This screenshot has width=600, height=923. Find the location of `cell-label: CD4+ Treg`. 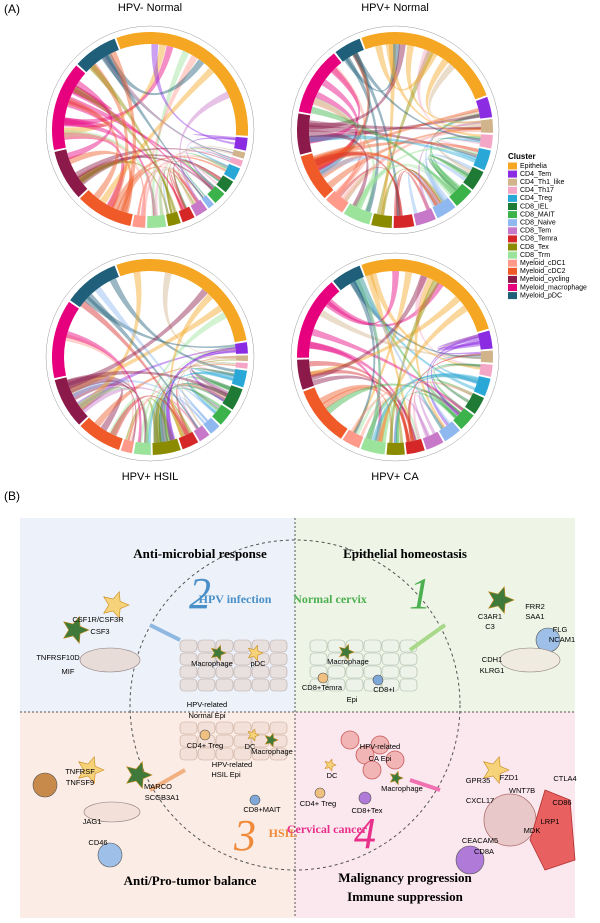

cell-label: CD4+ Treg is located at coordinates (205, 745).